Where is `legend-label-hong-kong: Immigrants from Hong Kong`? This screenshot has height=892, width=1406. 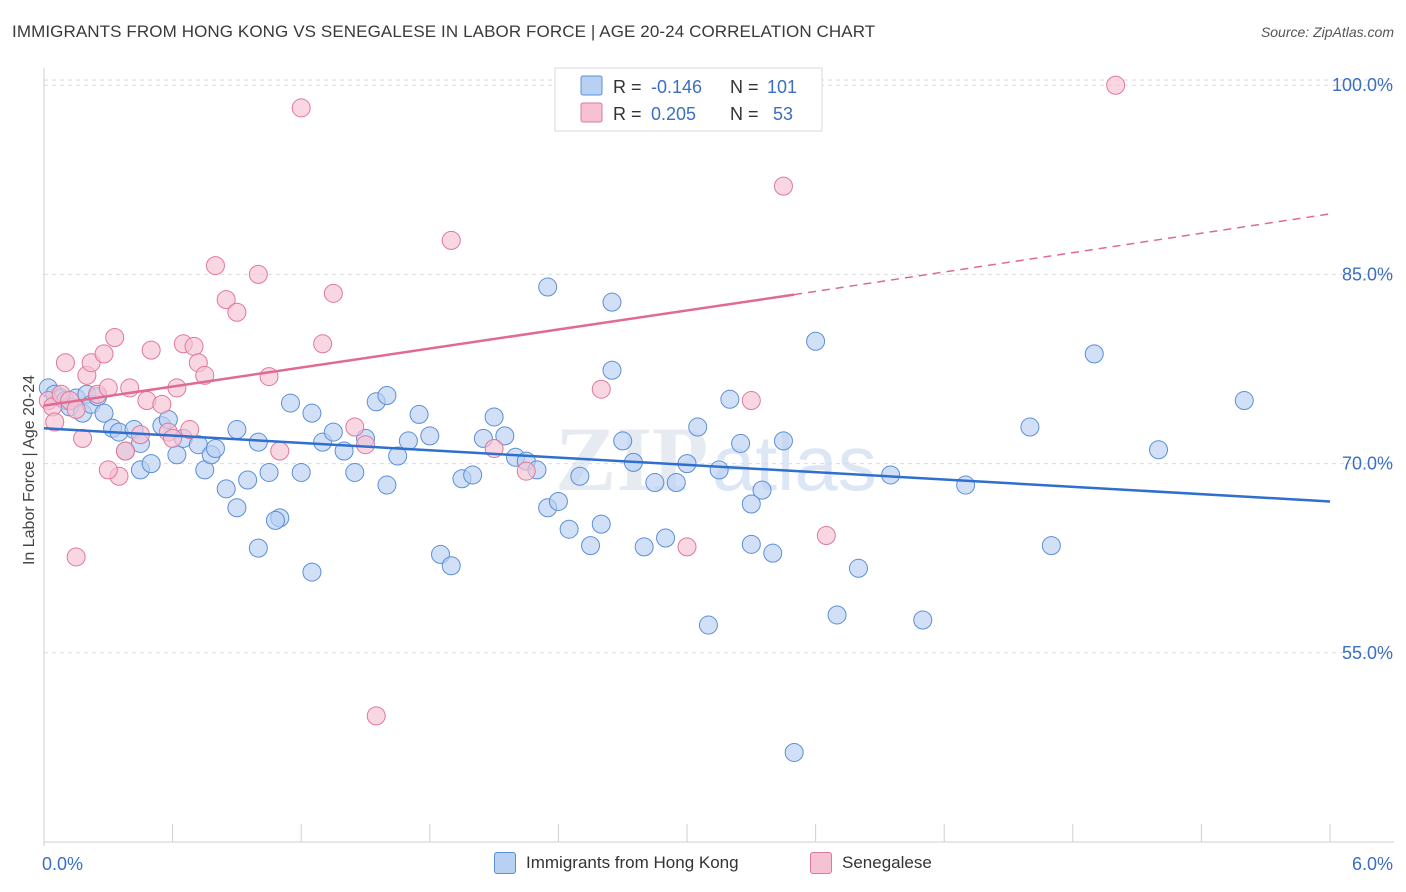 legend-label-hong-kong: Immigrants from Hong Kong is located at coordinates (632, 862).